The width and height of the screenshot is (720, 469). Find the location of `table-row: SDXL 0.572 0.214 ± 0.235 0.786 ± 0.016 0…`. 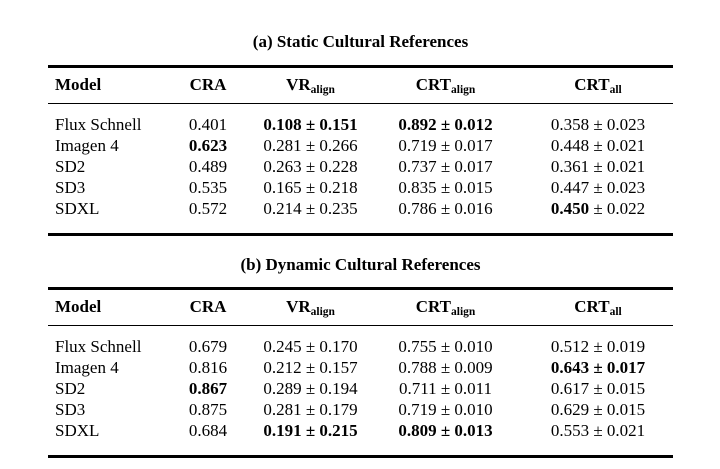

table-row: SDXL 0.572 0.214 ± 0.235 0.786 ± 0.016 0… is located at coordinates (360, 216).